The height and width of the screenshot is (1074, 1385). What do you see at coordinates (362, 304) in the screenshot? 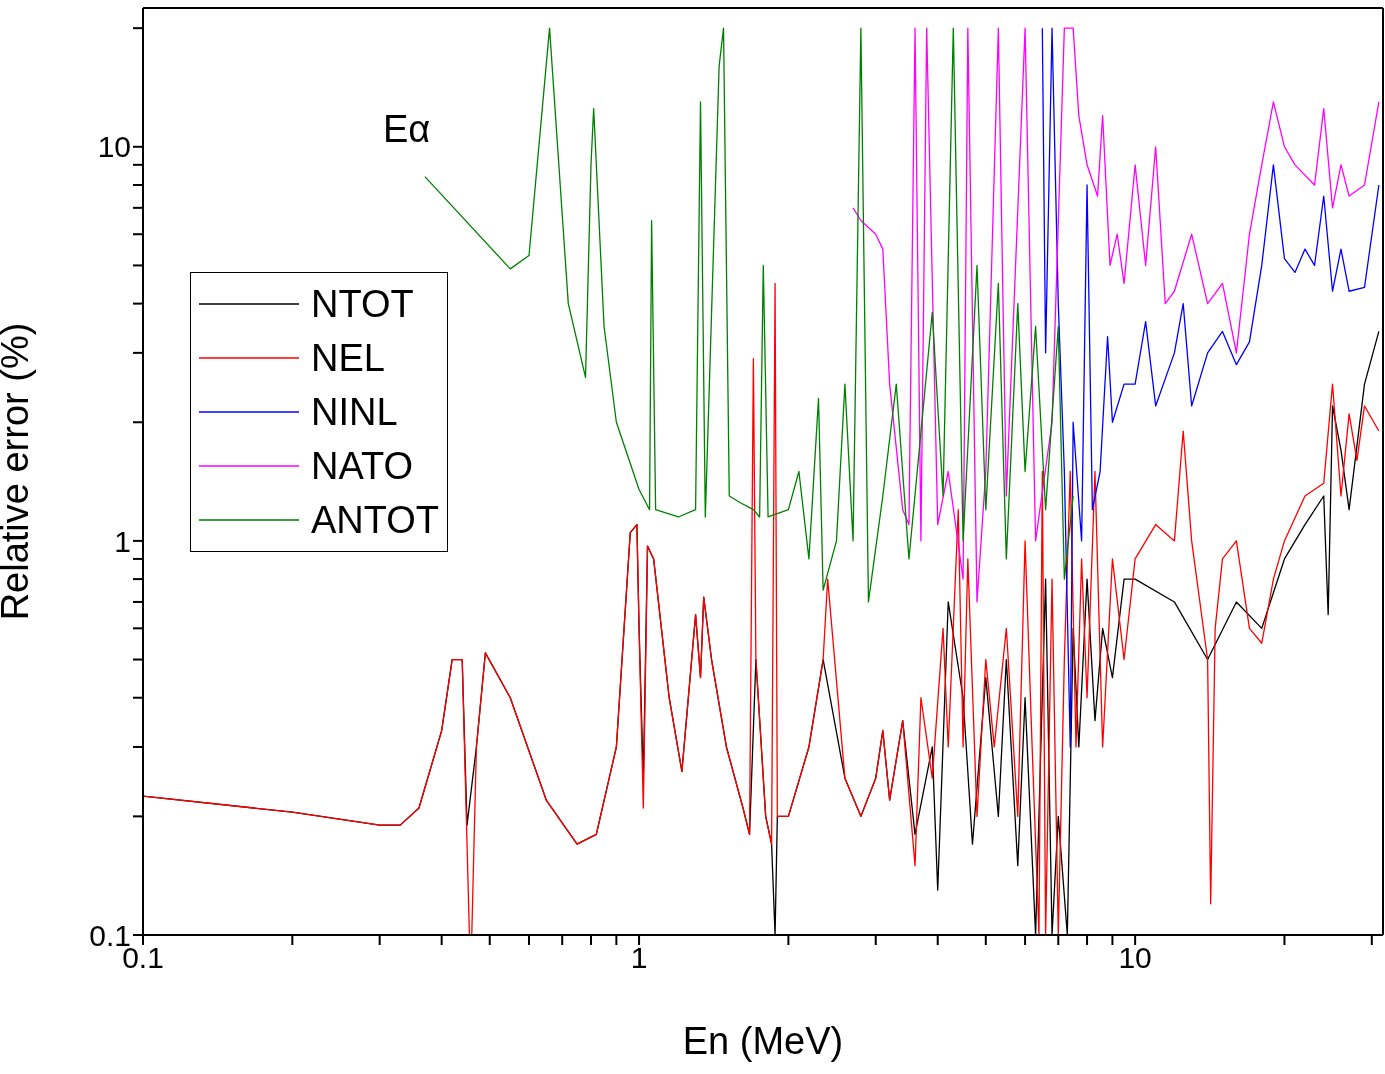
I see `legend-label: NTOT` at bounding box center [362, 304].